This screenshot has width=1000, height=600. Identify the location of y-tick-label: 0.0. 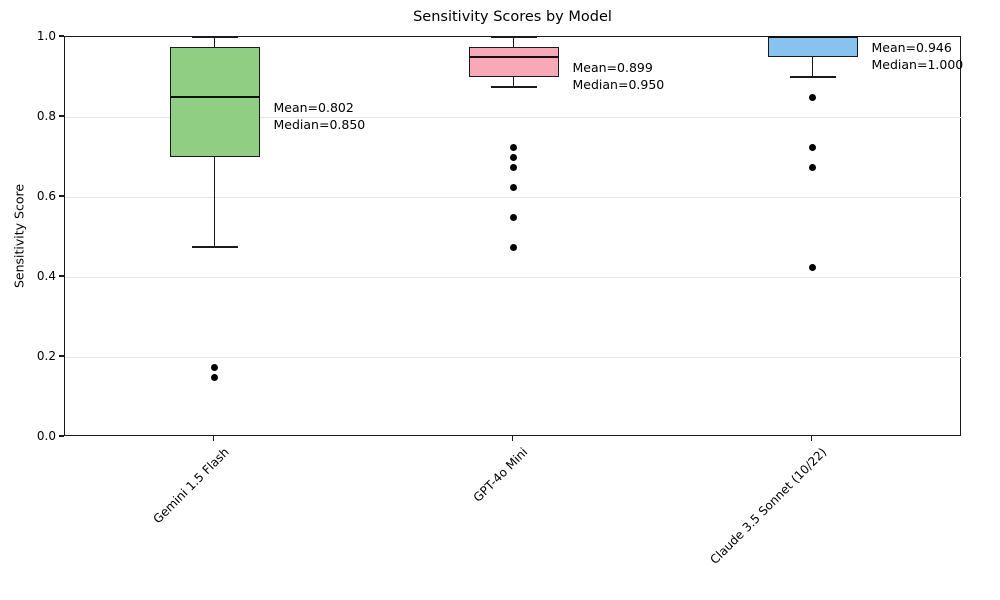
(46, 436).